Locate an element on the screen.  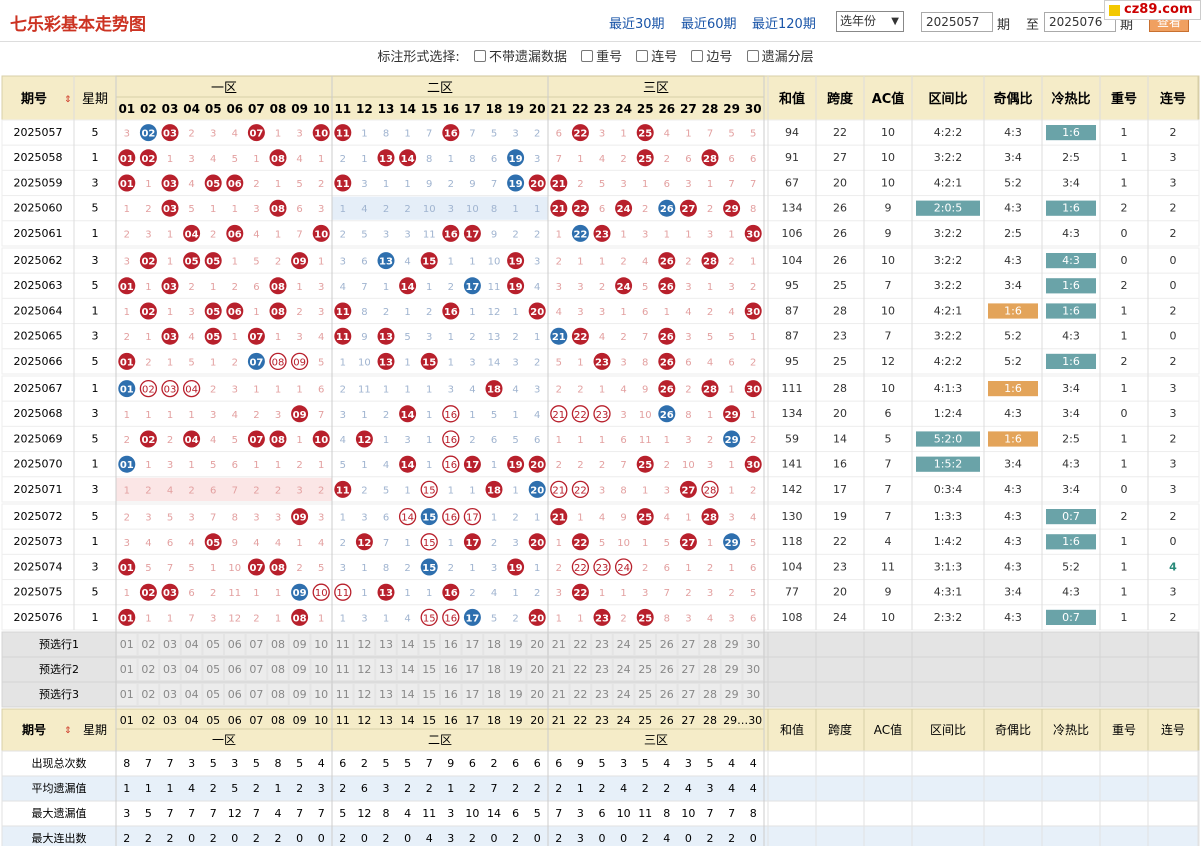
preselect-number: 11 is located at coordinates (343, 644).